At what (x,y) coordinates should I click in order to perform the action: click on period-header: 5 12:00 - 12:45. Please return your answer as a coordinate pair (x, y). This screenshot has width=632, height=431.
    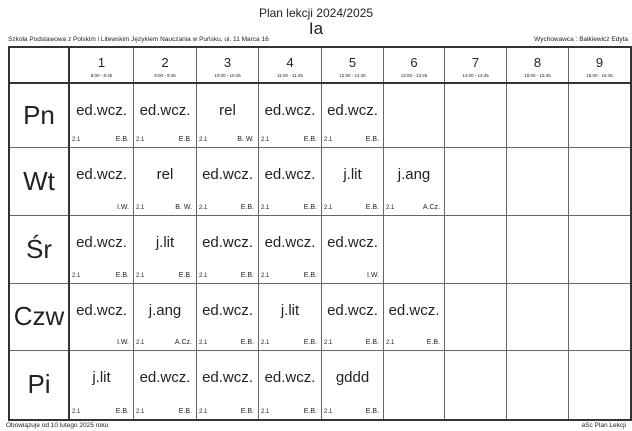
    Looking at the image, I should click on (352, 65).